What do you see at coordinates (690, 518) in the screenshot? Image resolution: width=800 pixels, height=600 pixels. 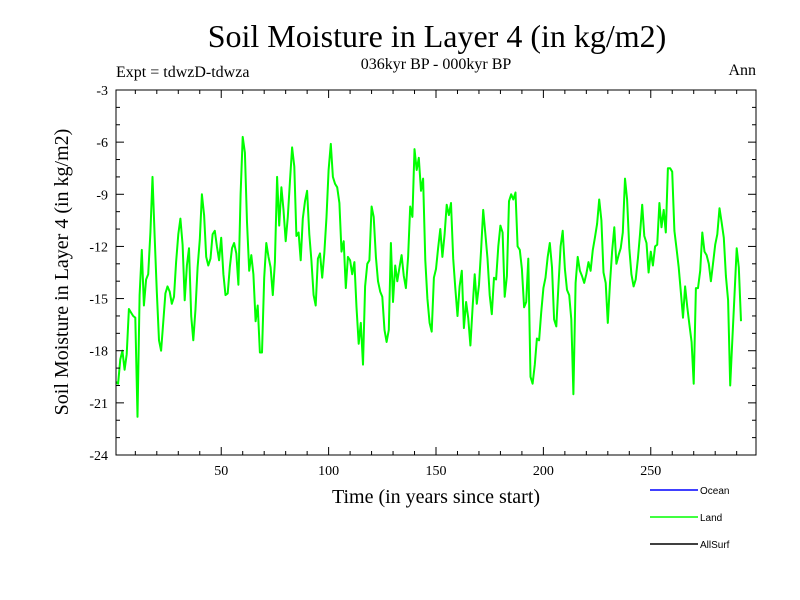 I see `legend: Ocean Land AllSurf` at bounding box center [690, 518].